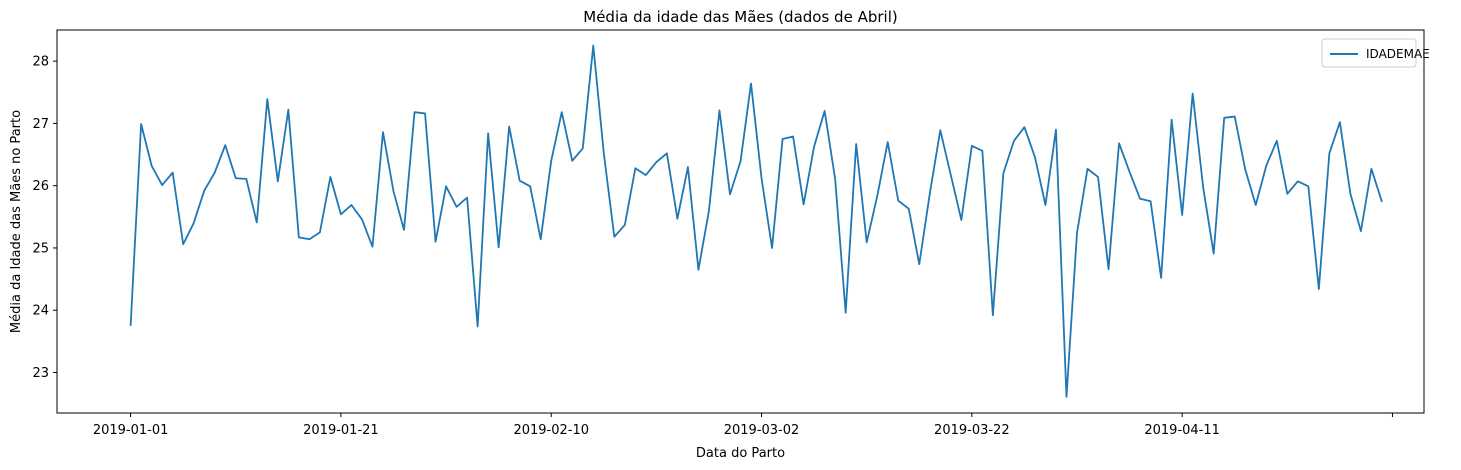 The height and width of the screenshot is (470, 1461). I want to click on x-axis-title: Data do Parto, so click(740, 453).